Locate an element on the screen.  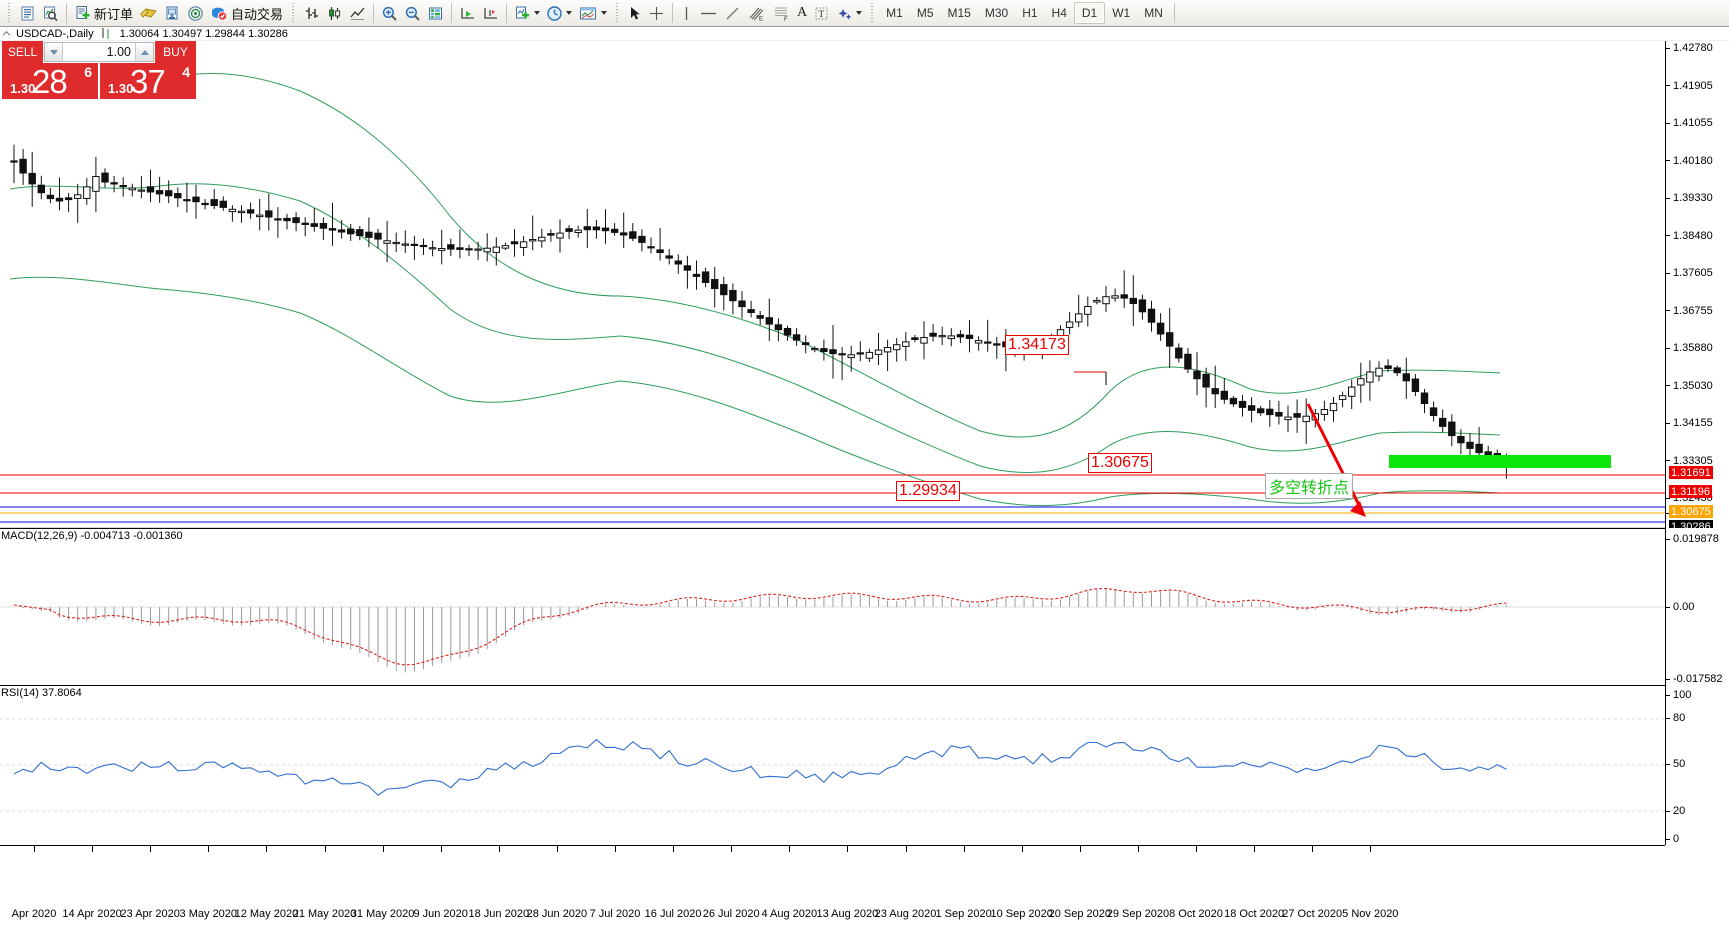
indicators-icon is located at coordinates (527, 13).